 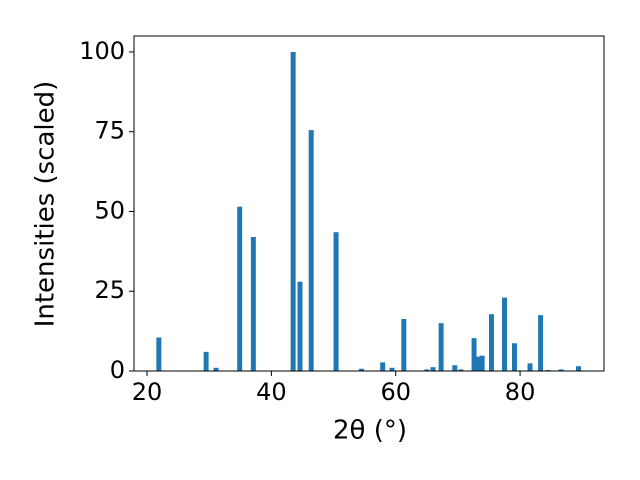 I want to click on y-tick-label: 100, so click(x=102, y=51).